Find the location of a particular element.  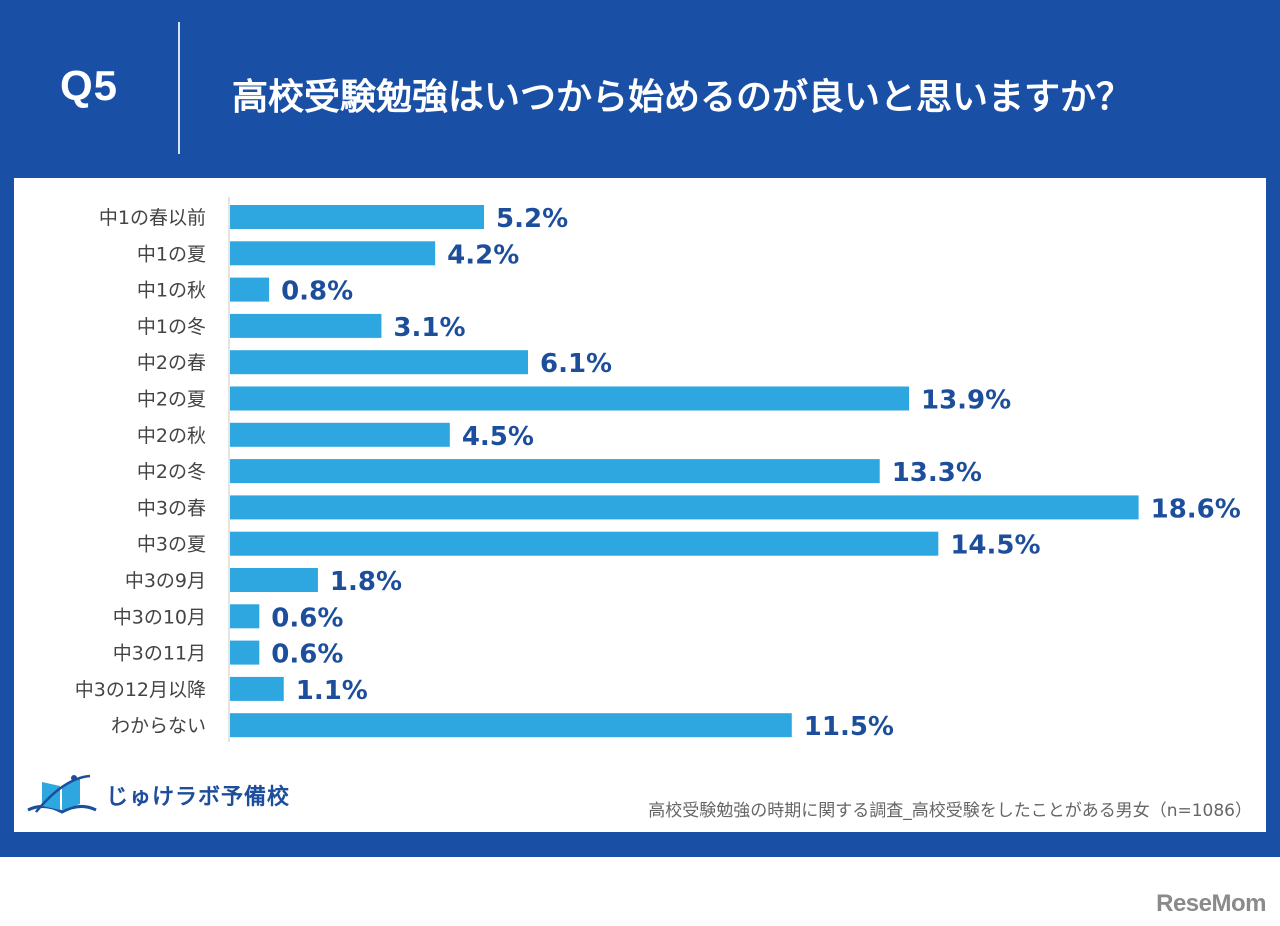

value-label: 13.9% is located at coordinates (966, 401).